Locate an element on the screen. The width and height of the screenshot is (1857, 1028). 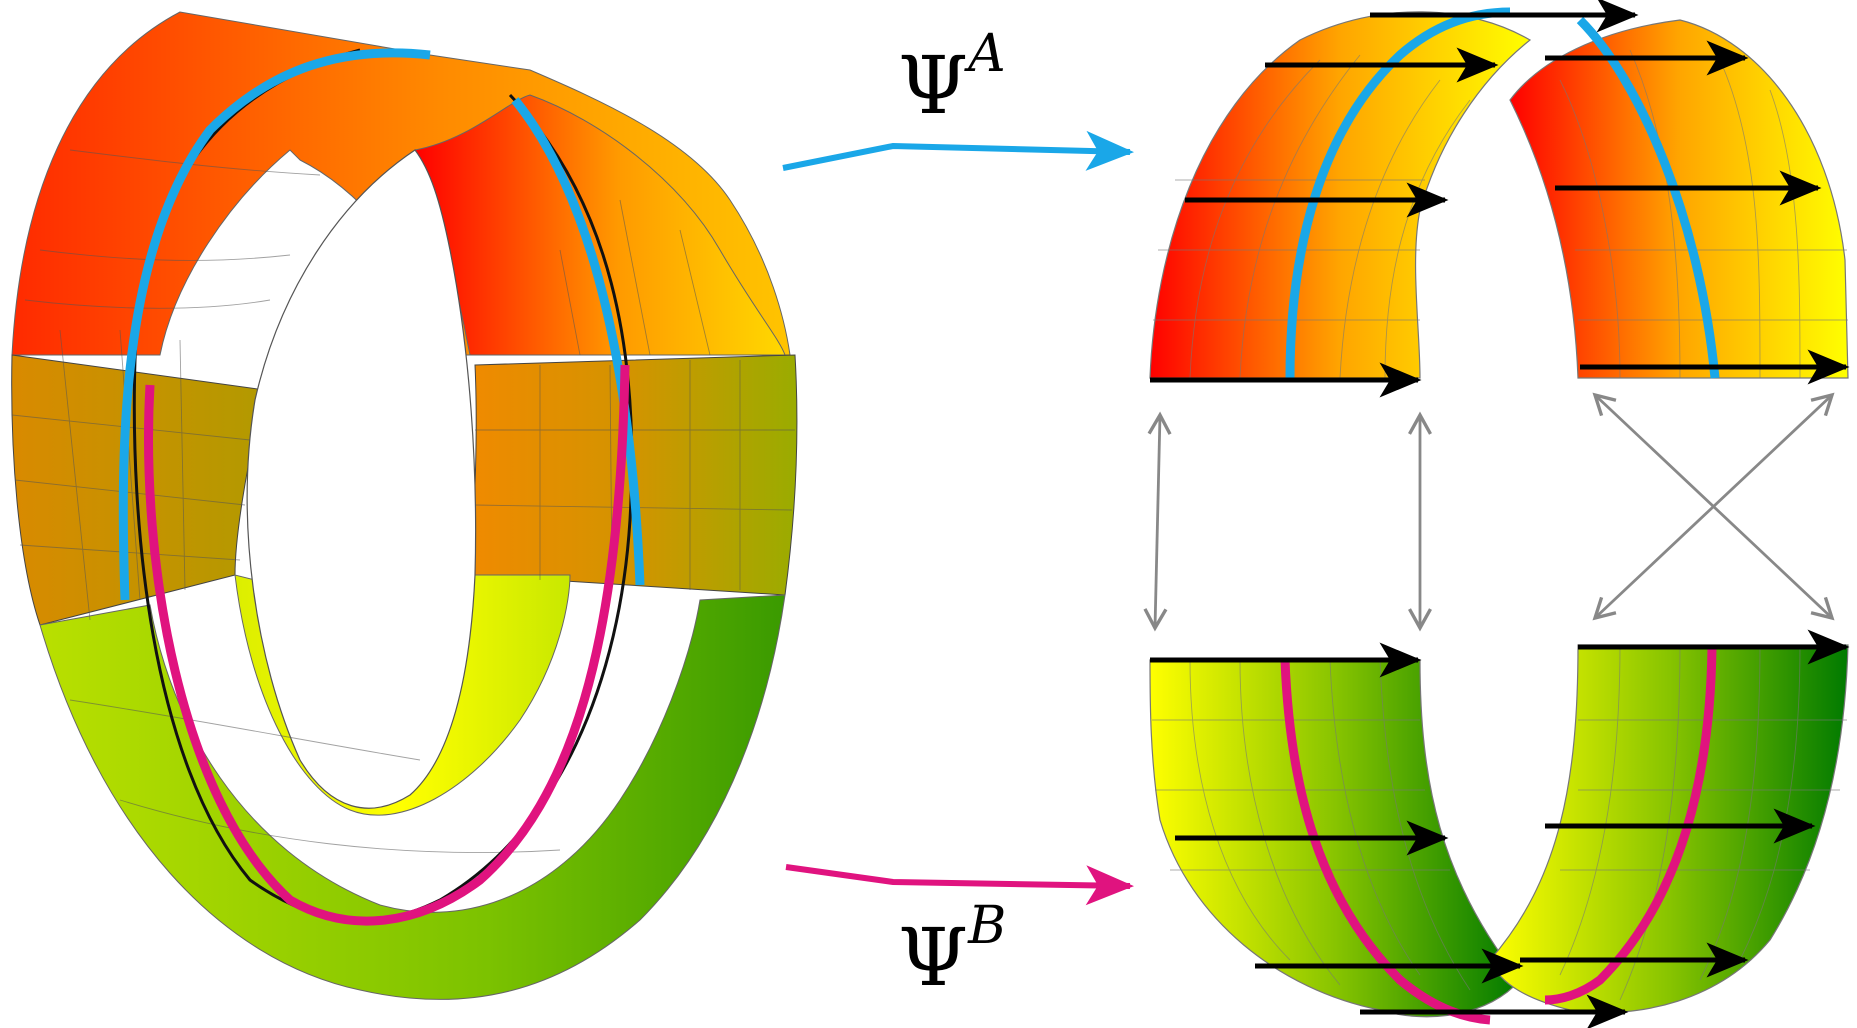
cyan-arrow-icon is located at coordinates (958, 150).